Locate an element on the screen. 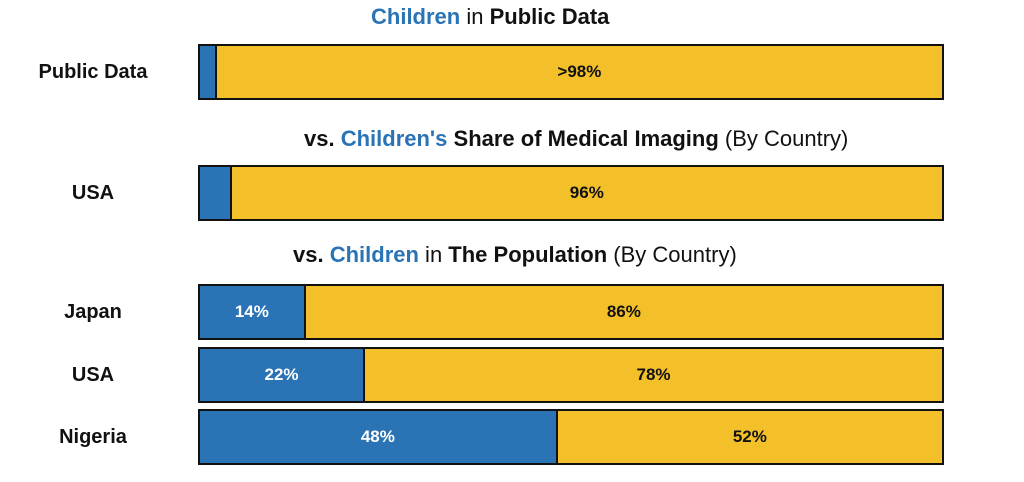 The width and height of the screenshot is (1024, 482). other-segment: 52% is located at coordinates (748, 437).